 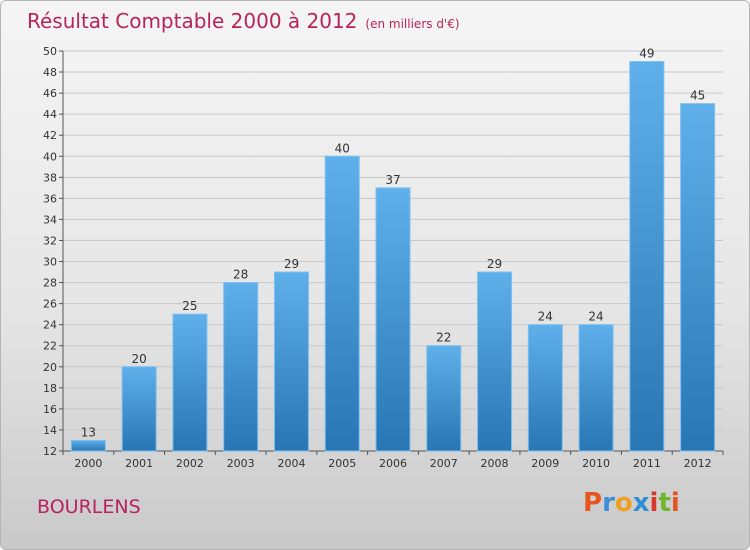 What do you see at coordinates (139, 409) in the screenshot?
I see `bar-2001` at bounding box center [139, 409].